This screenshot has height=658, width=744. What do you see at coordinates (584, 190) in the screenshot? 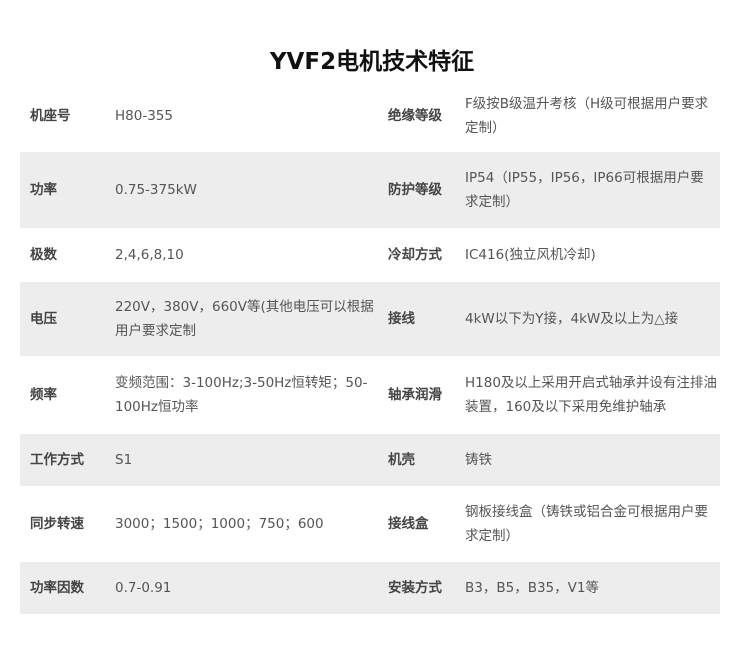
I see `spec-value: IP54（IP55，IP56，IP66可根据用户要求定制）` at bounding box center [584, 190].